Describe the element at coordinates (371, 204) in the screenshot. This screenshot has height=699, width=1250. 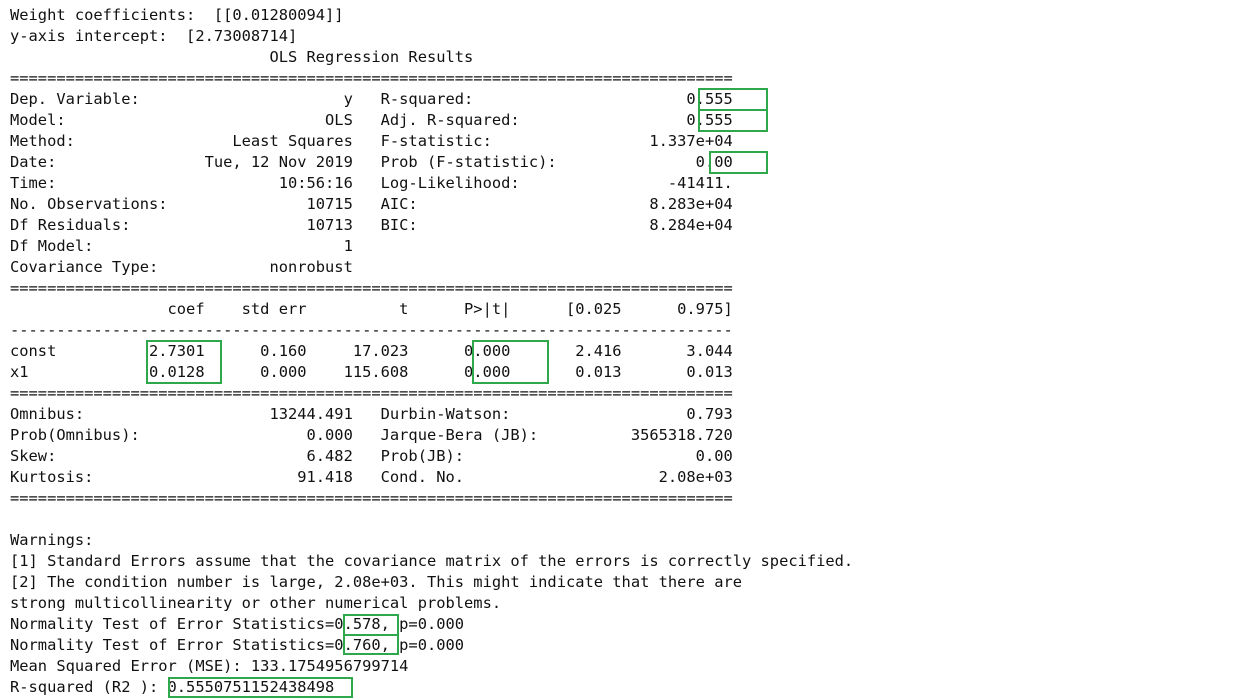
I see `summary-row-observations: No. Observations: 10715 AIC: 8.283e+04` at that location.